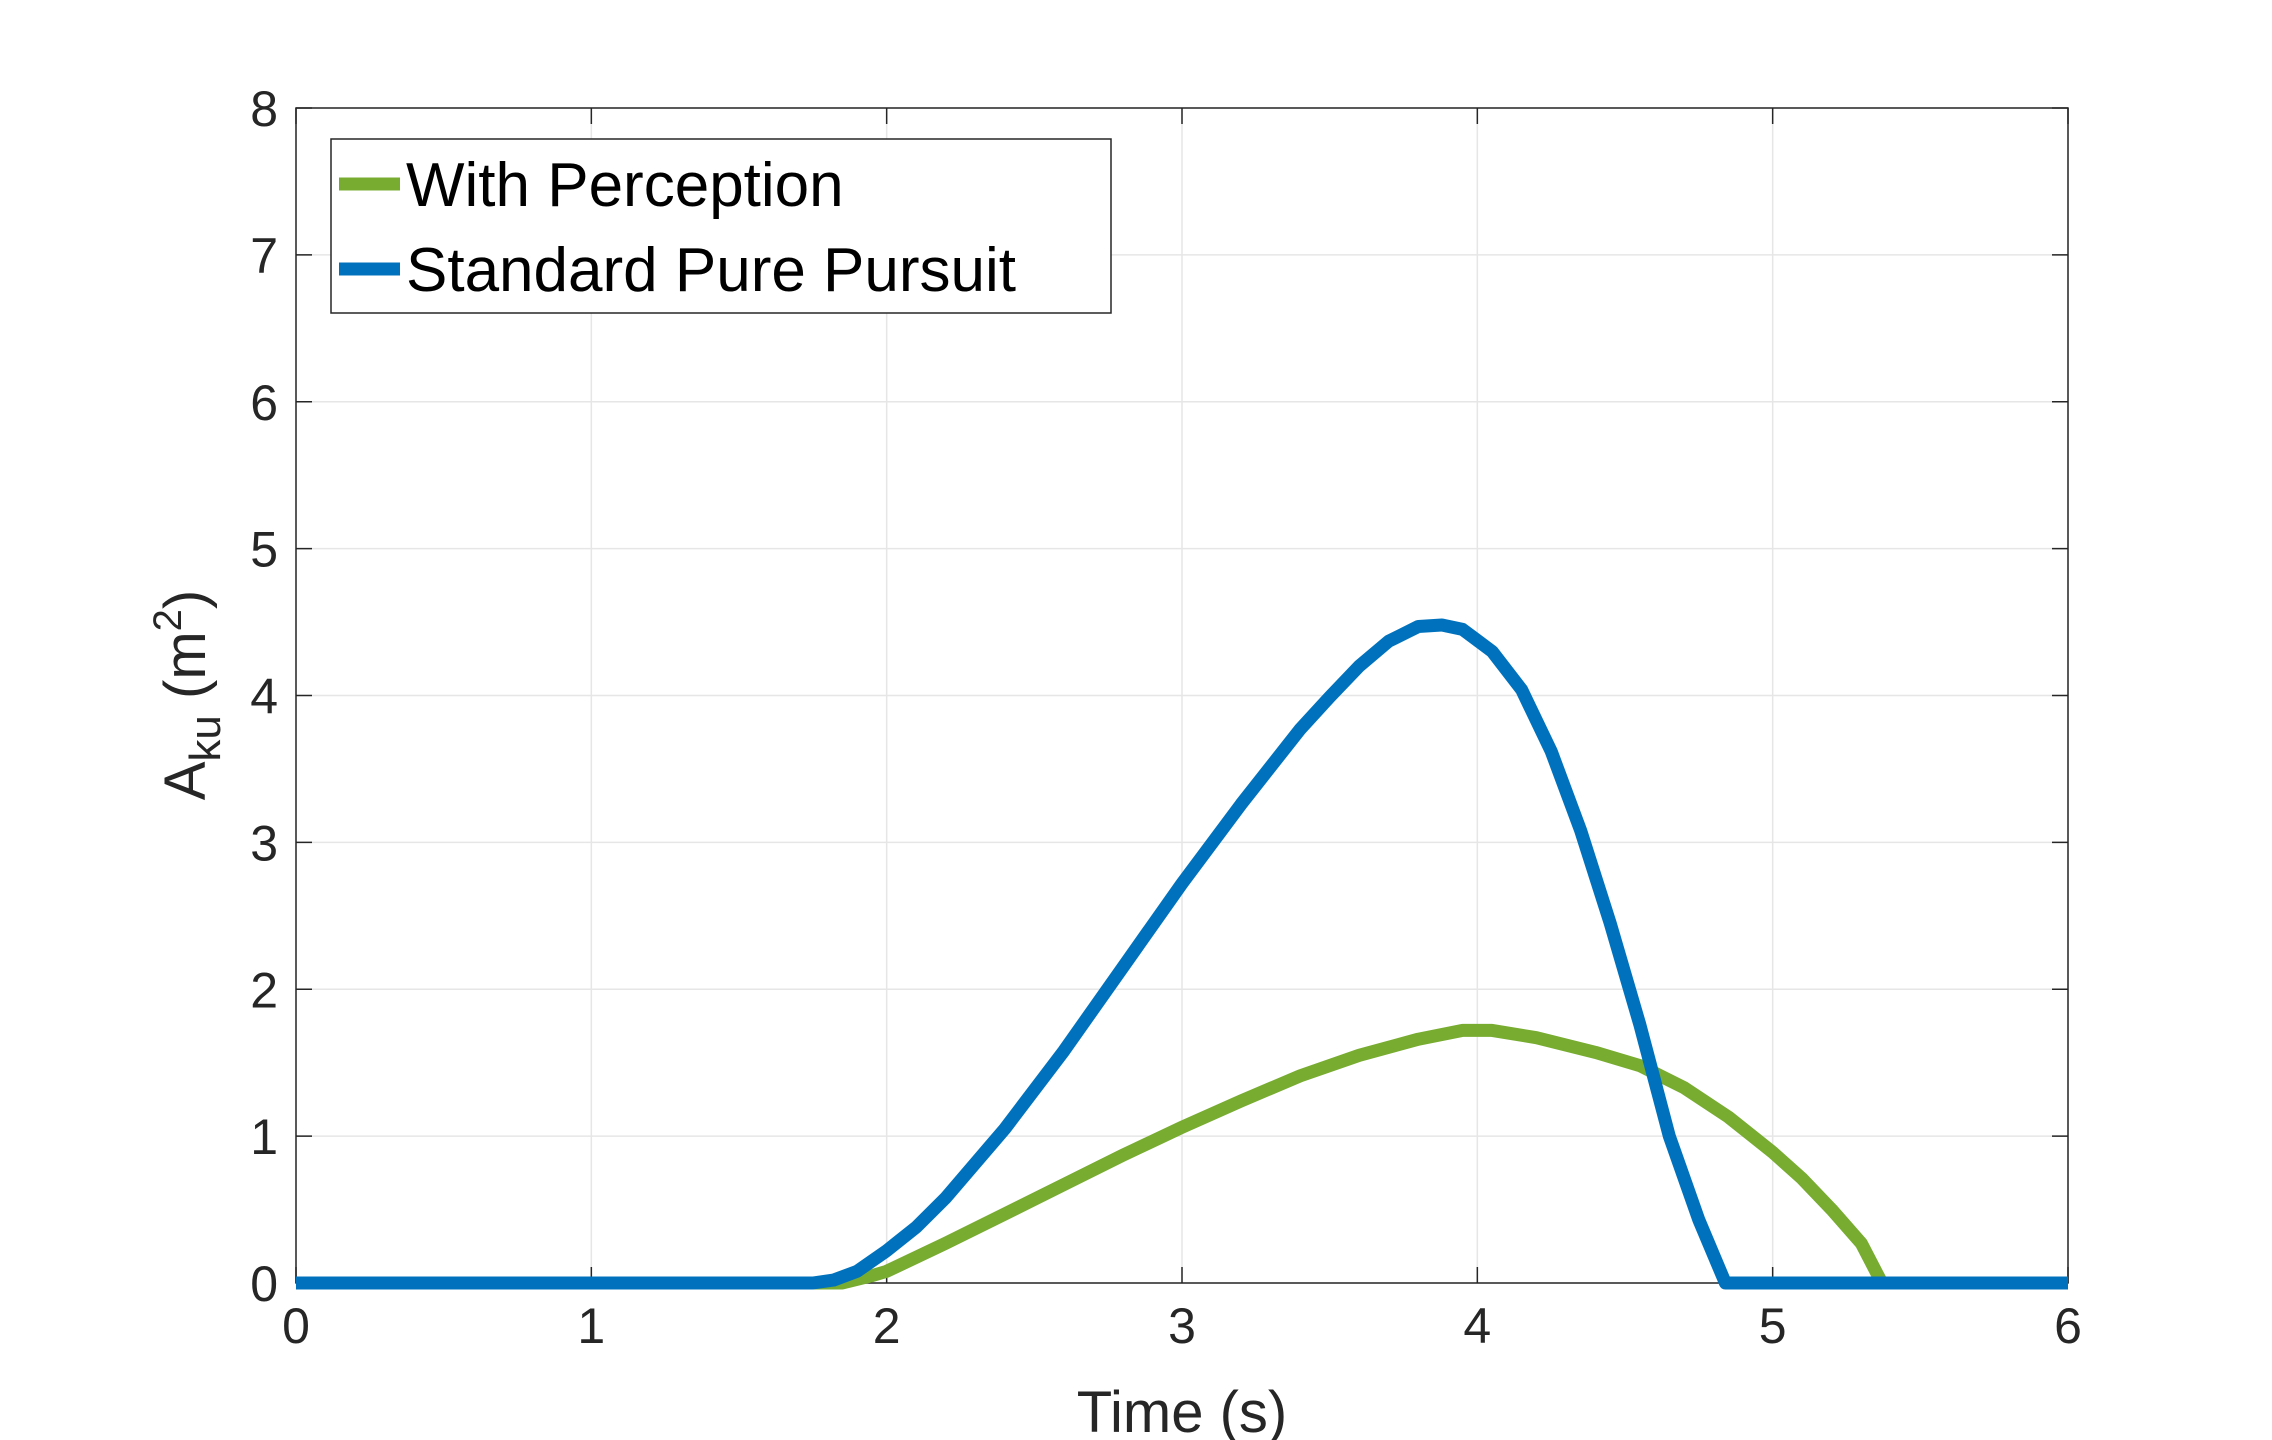 Image resolution: width=2272 pixels, height=1440 pixels. I want to click on legend-box, so click(721, 226).